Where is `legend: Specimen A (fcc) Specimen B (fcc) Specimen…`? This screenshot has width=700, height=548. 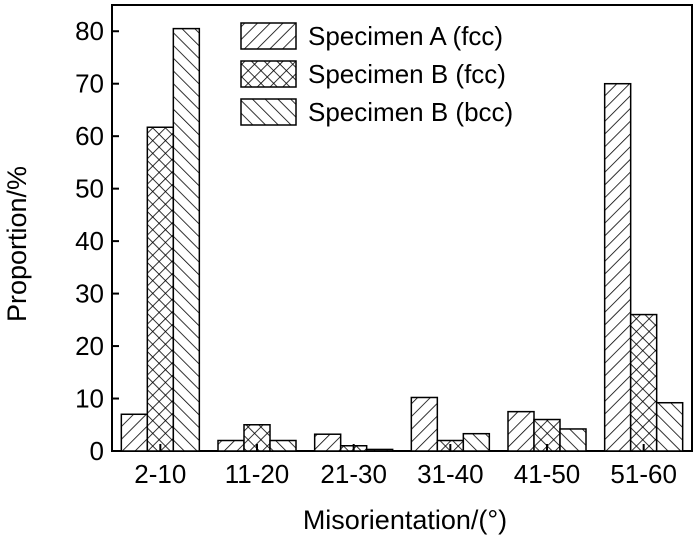 legend: Specimen A (fcc) Specimen B (fcc) Specimen… is located at coordinates (376, 74).